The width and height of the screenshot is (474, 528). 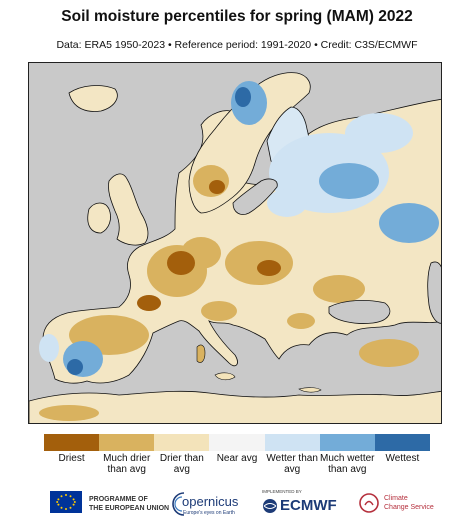 What do you see at coordinates (71, 458) in the screenshot?
I see `legend-label-driest: Driest` at bounding box center [71, 458].